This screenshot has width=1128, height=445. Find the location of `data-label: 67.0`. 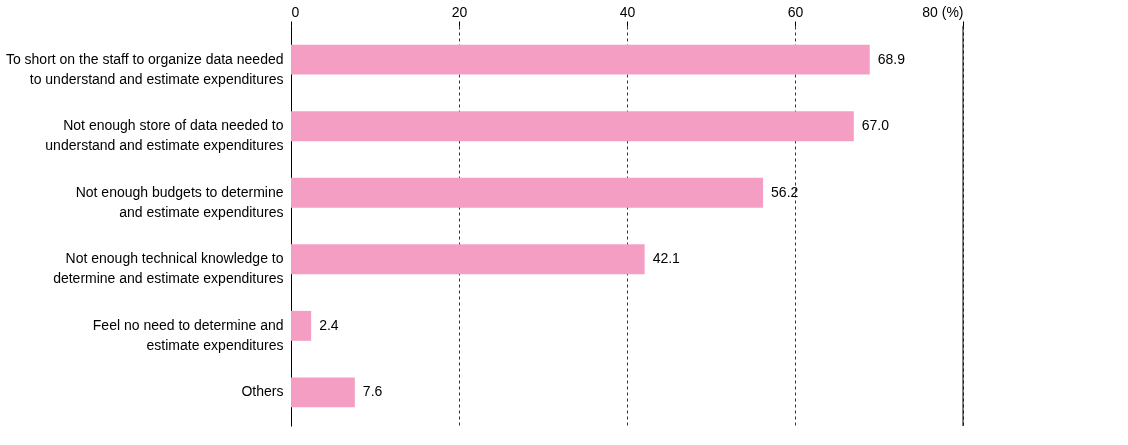

data-label: 67.0 is located at coordinates (875, 125).